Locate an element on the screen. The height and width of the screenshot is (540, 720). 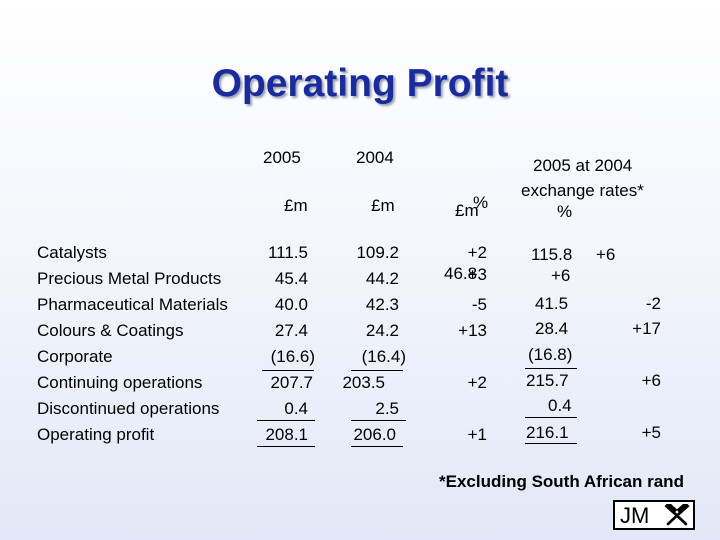
header-2004: 2004 is located at coordinates (375, 157).